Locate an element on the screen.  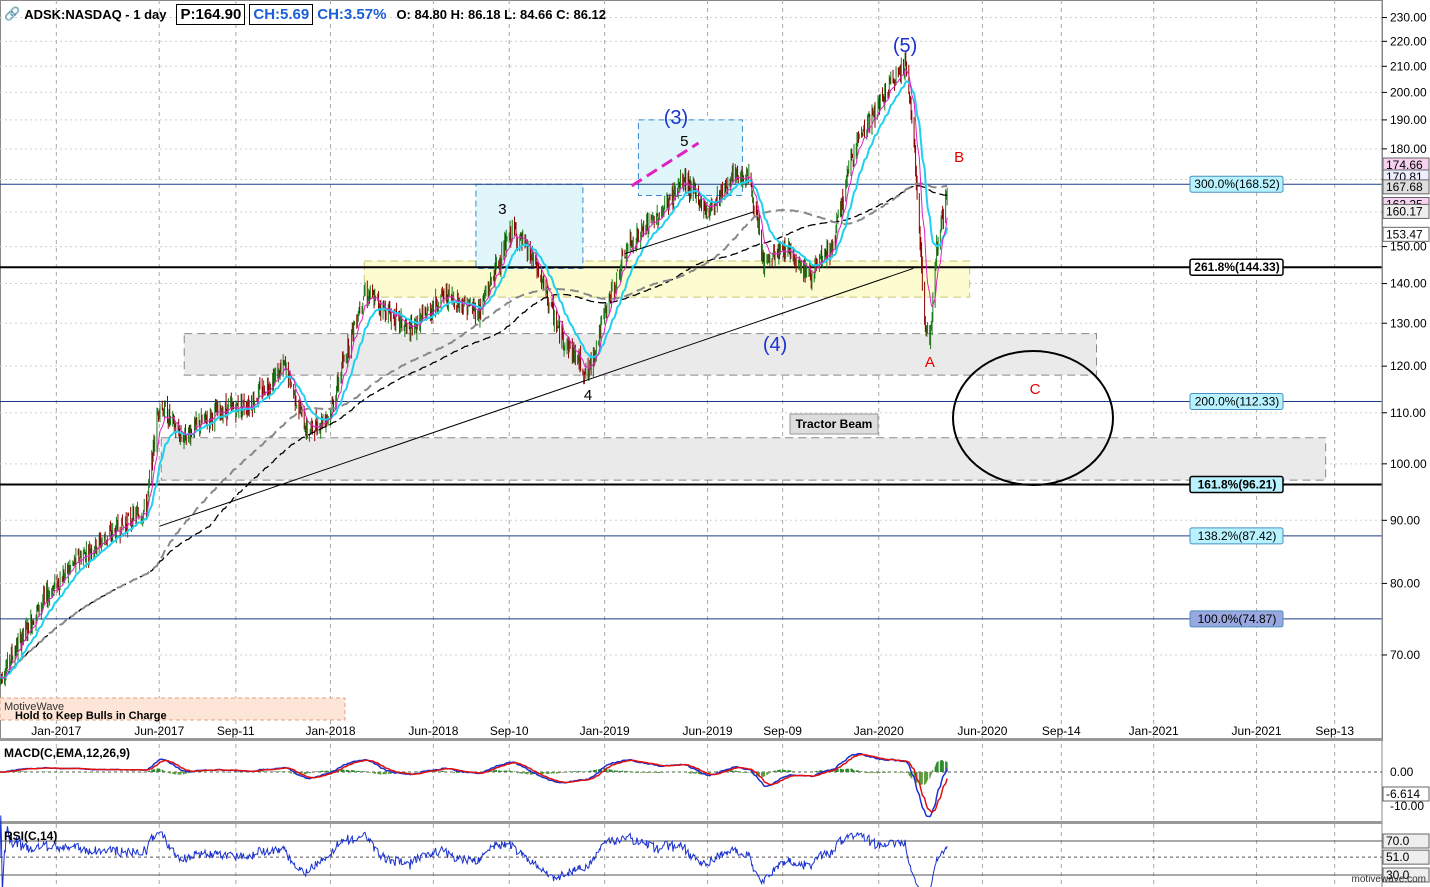
fib-tag-label: 200.0%(112.33) is located at coordinates (1237, 402).